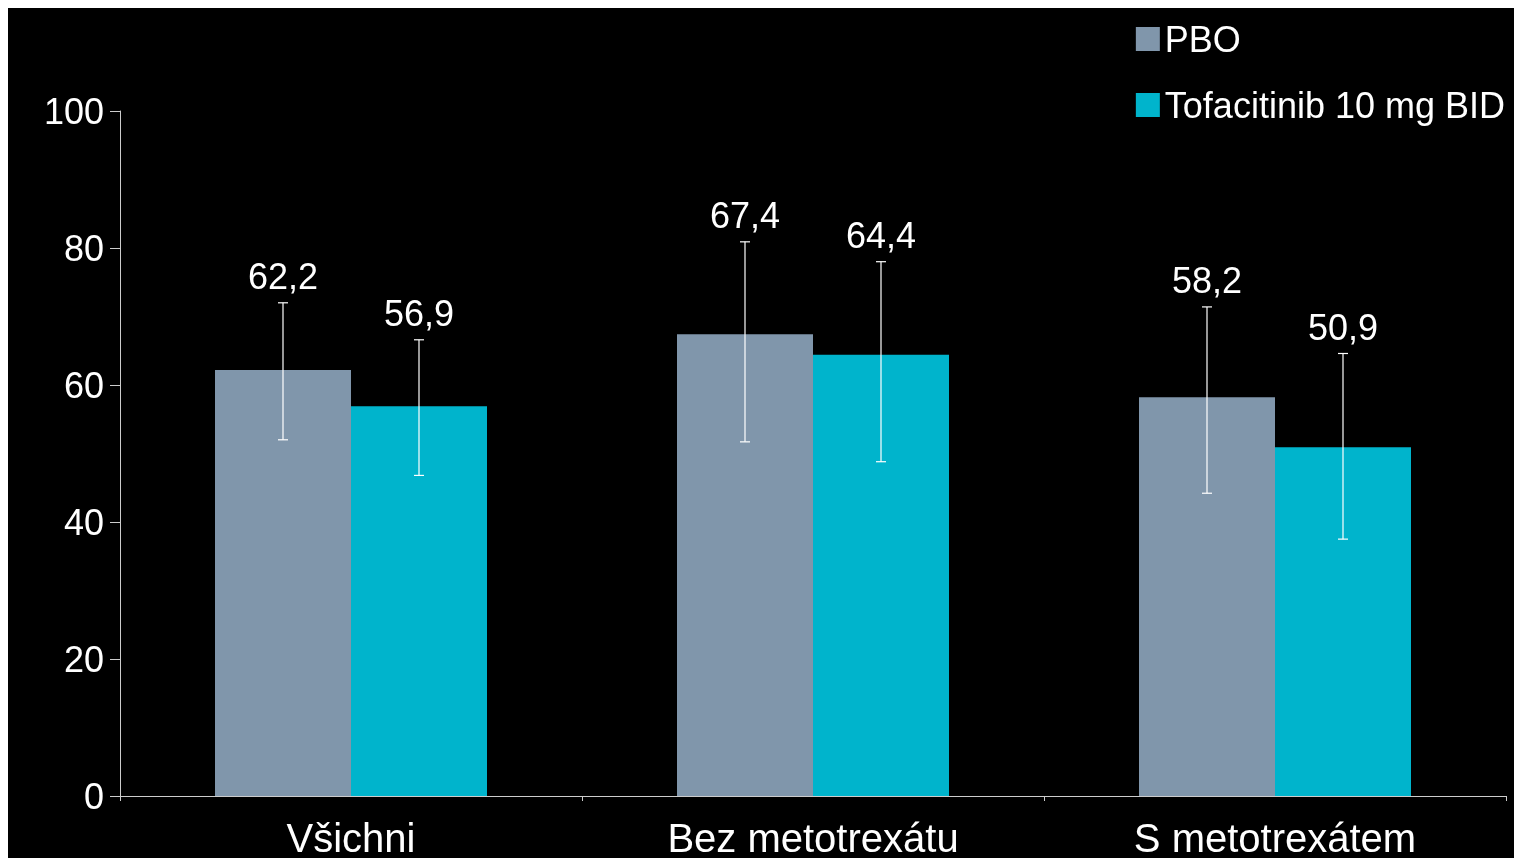  Describe the element at coordinates (419, 314) in the screenshot. I see `data-label: 56,9` at that location.